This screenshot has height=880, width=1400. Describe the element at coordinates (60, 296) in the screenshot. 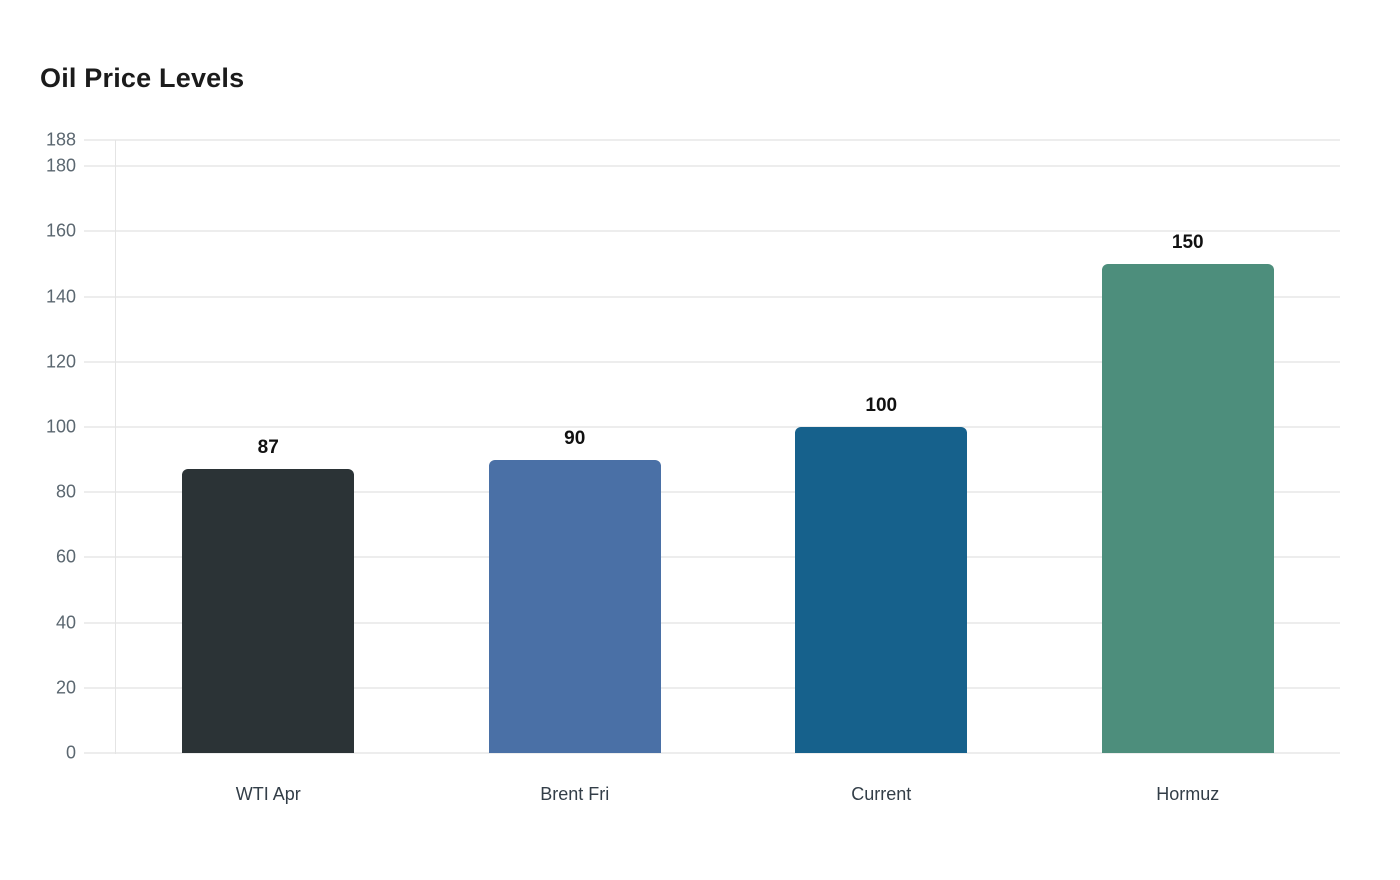

I see `y-tick-label: 140` at that location.